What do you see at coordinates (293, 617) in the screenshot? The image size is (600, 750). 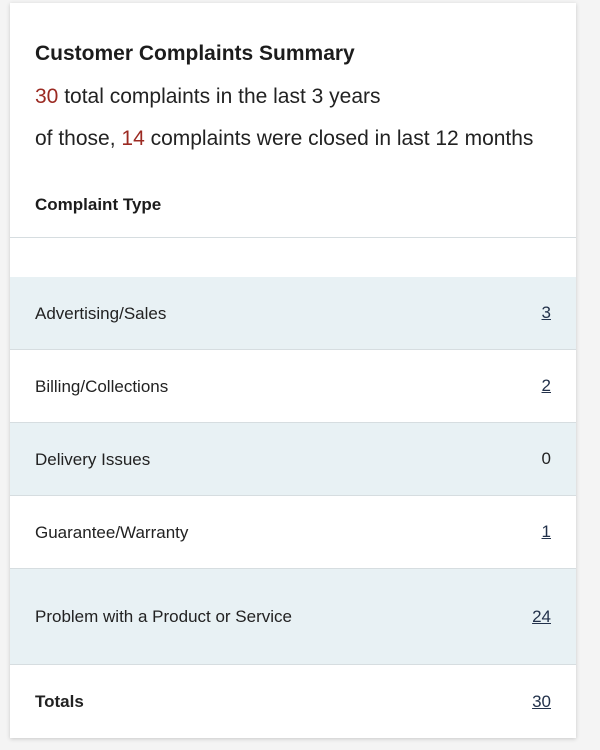 I see `table-row: Problem with a Product or Service 24` at bounding box center [293, 617].